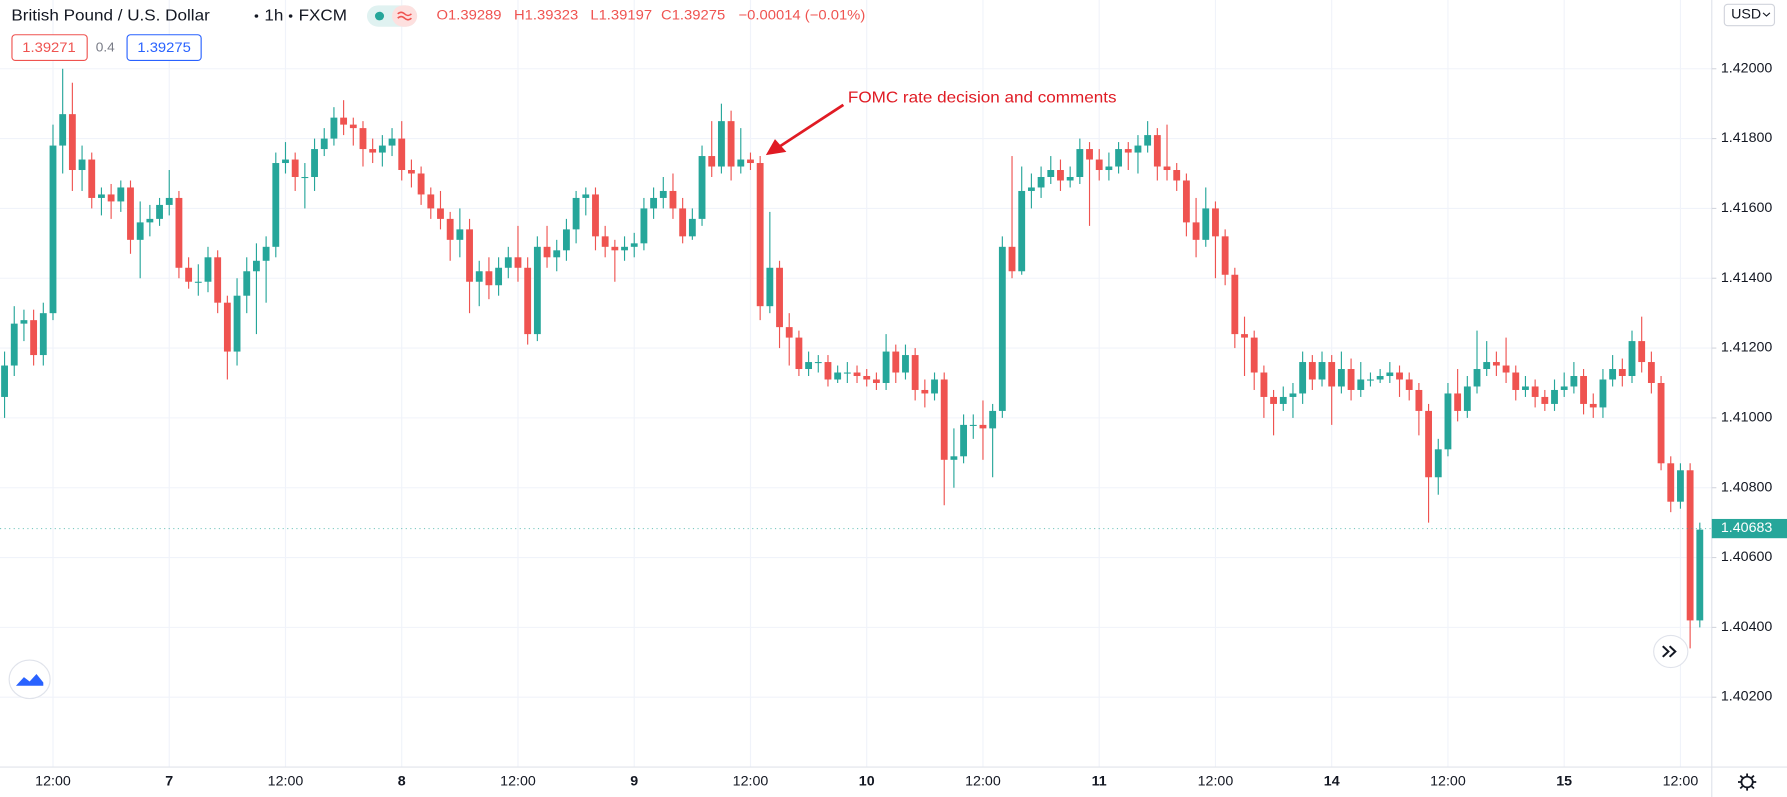 The width and height of the screenshot is (1787, 797). Describe the element at coordinates (1747, 346) in the screenshot. I see `y-tick-label: 1.41200` at that location.